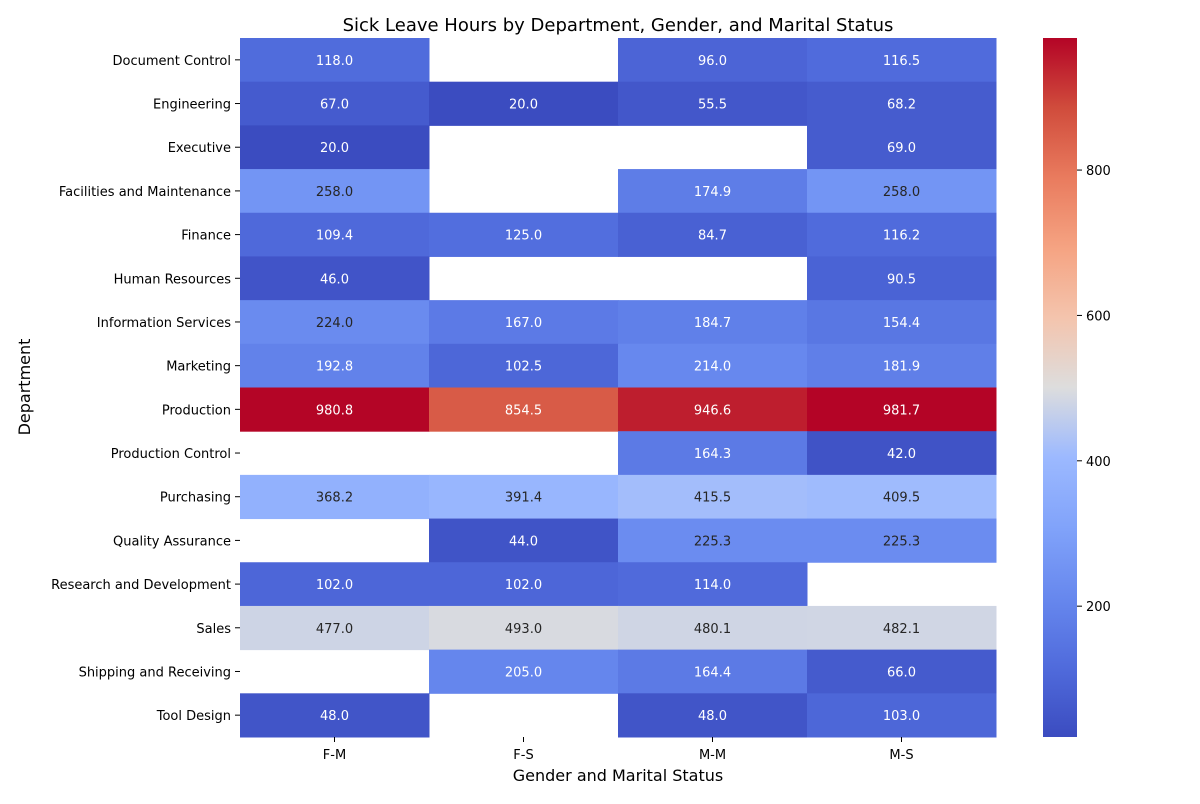 The width and height of the screenshot is (1200, 804). I want to click on colorbar-tick-label: 600, so click(1098, 316).